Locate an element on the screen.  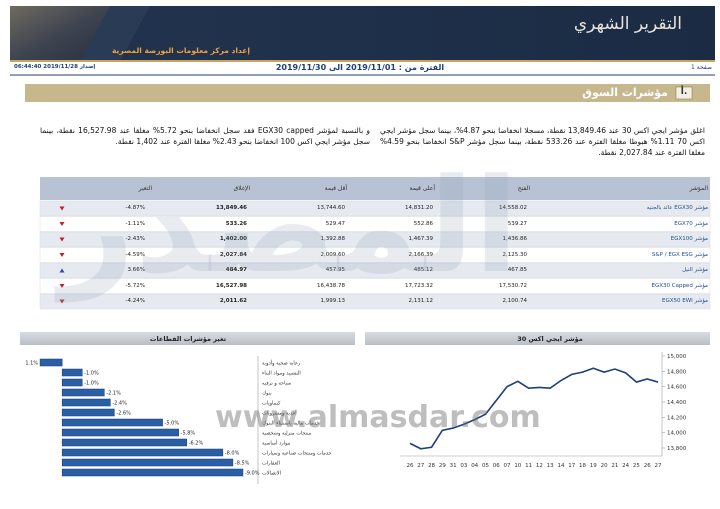
y-tick-label: 13,800 is located at coordinates (677, 449).